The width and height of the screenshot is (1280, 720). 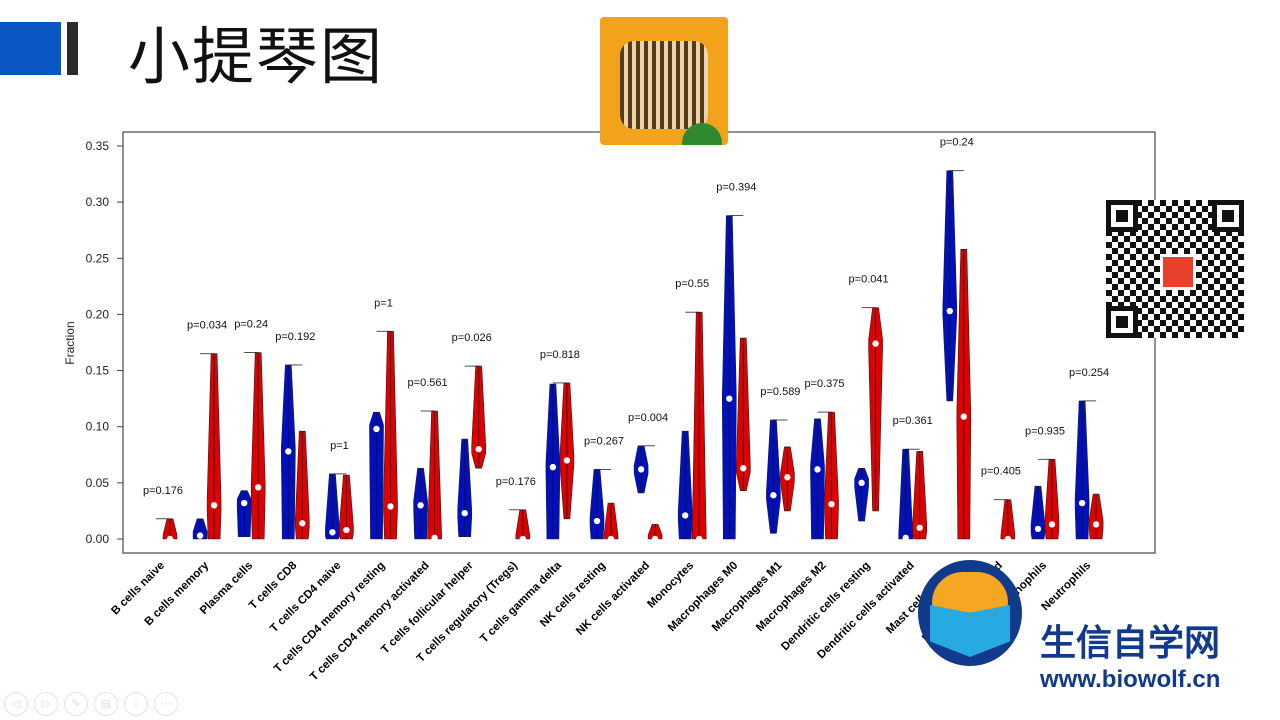 I want to click on y-tick-label: 0.20, so click(x=98, y=314).